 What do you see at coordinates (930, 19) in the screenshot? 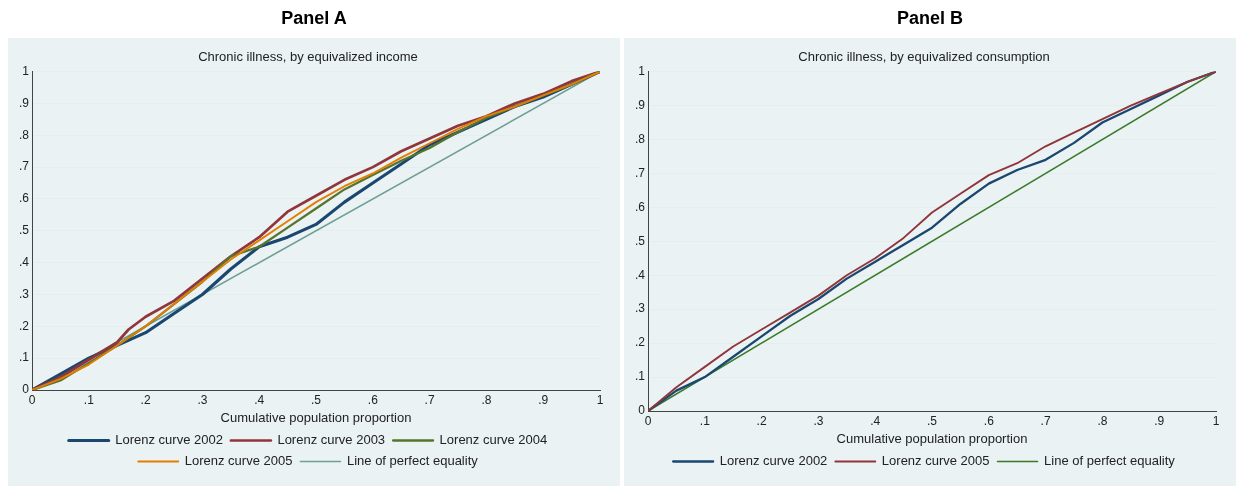
I see `chart-title: Panel B` at bounding box center [930, 19].